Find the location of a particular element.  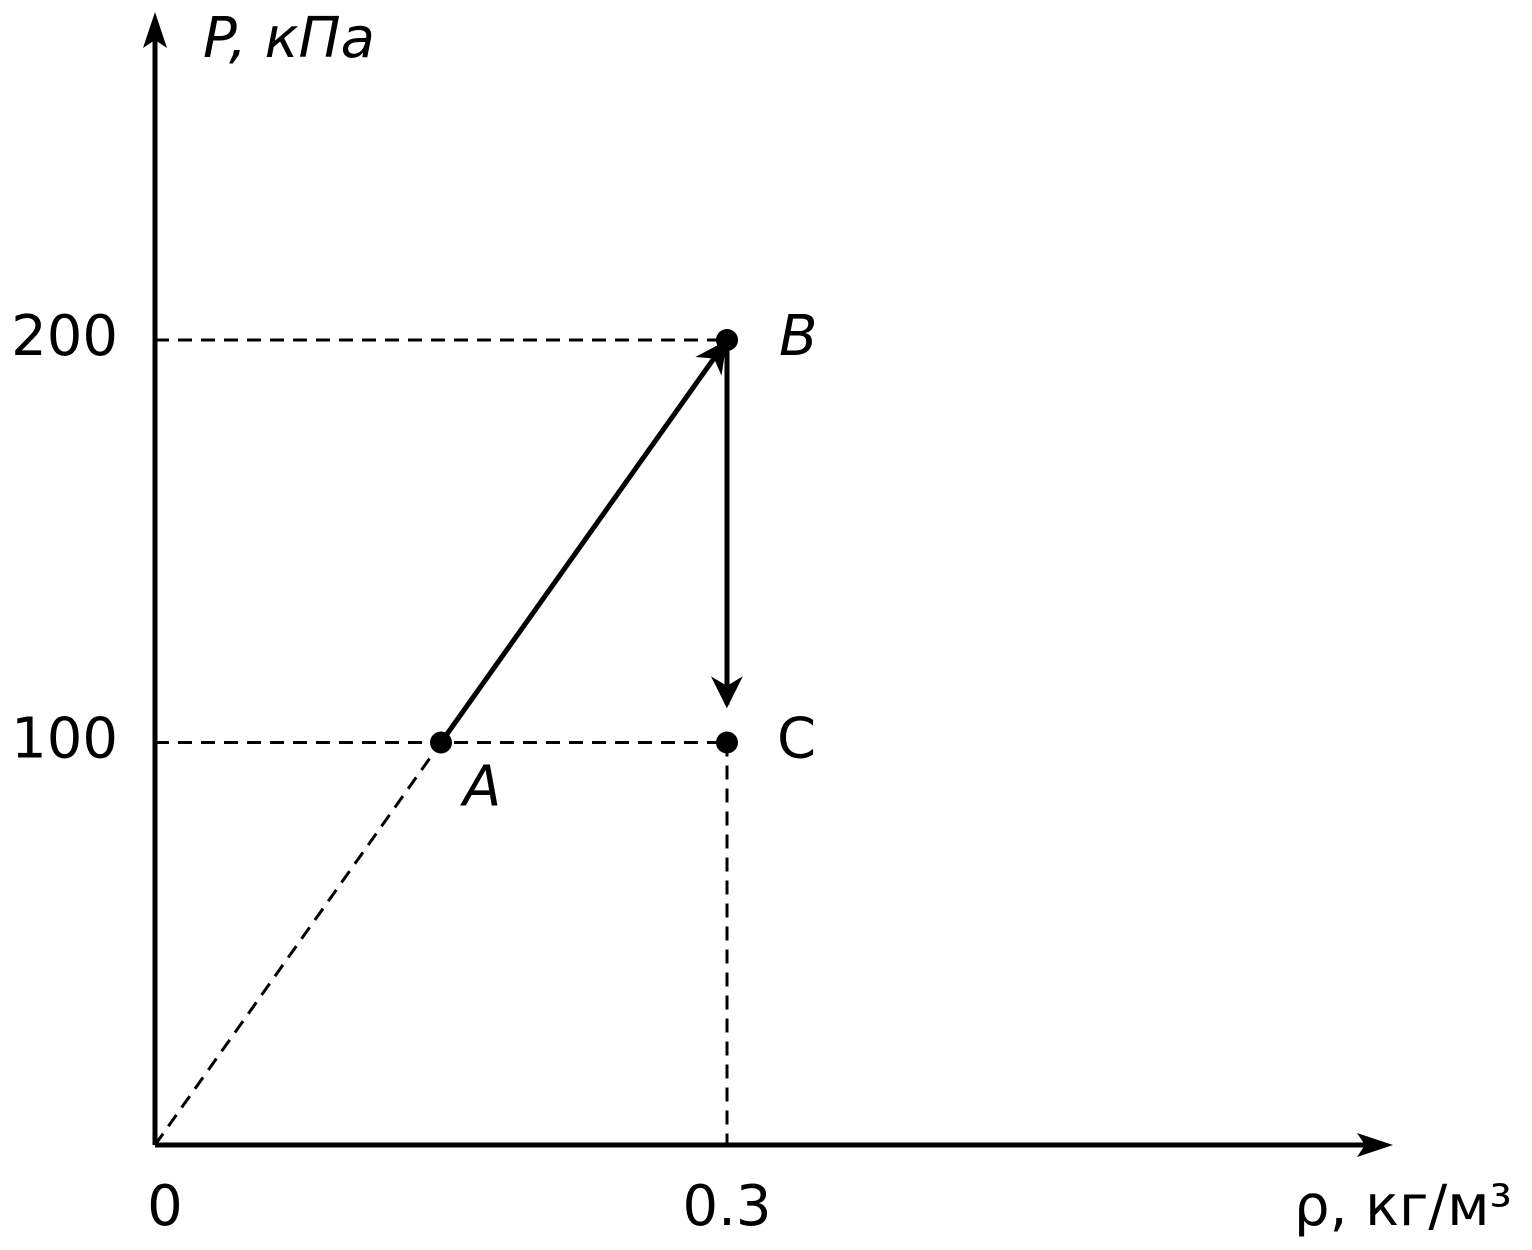

point-label: C is located at coordinates (796, 739).